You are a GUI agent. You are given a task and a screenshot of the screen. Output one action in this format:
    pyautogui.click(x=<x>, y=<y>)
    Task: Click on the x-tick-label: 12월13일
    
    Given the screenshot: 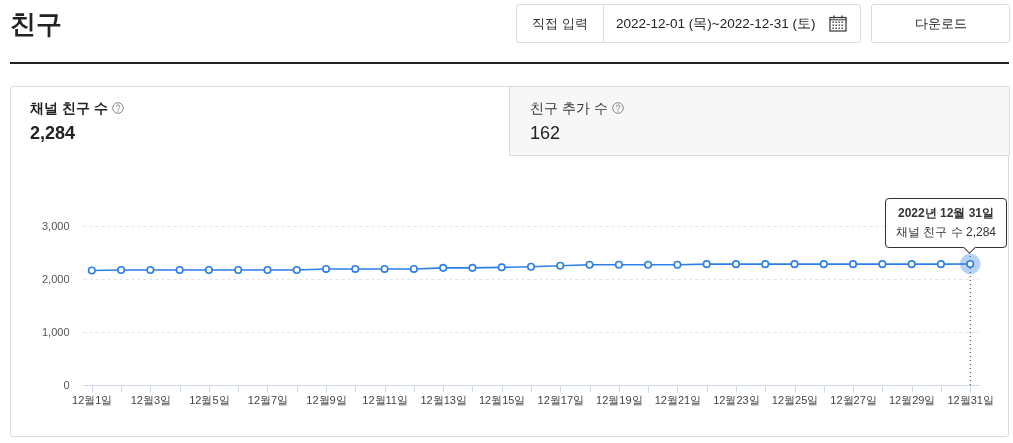 What is the action you would take?
    pyautogui.click(x=443, y=399)
    